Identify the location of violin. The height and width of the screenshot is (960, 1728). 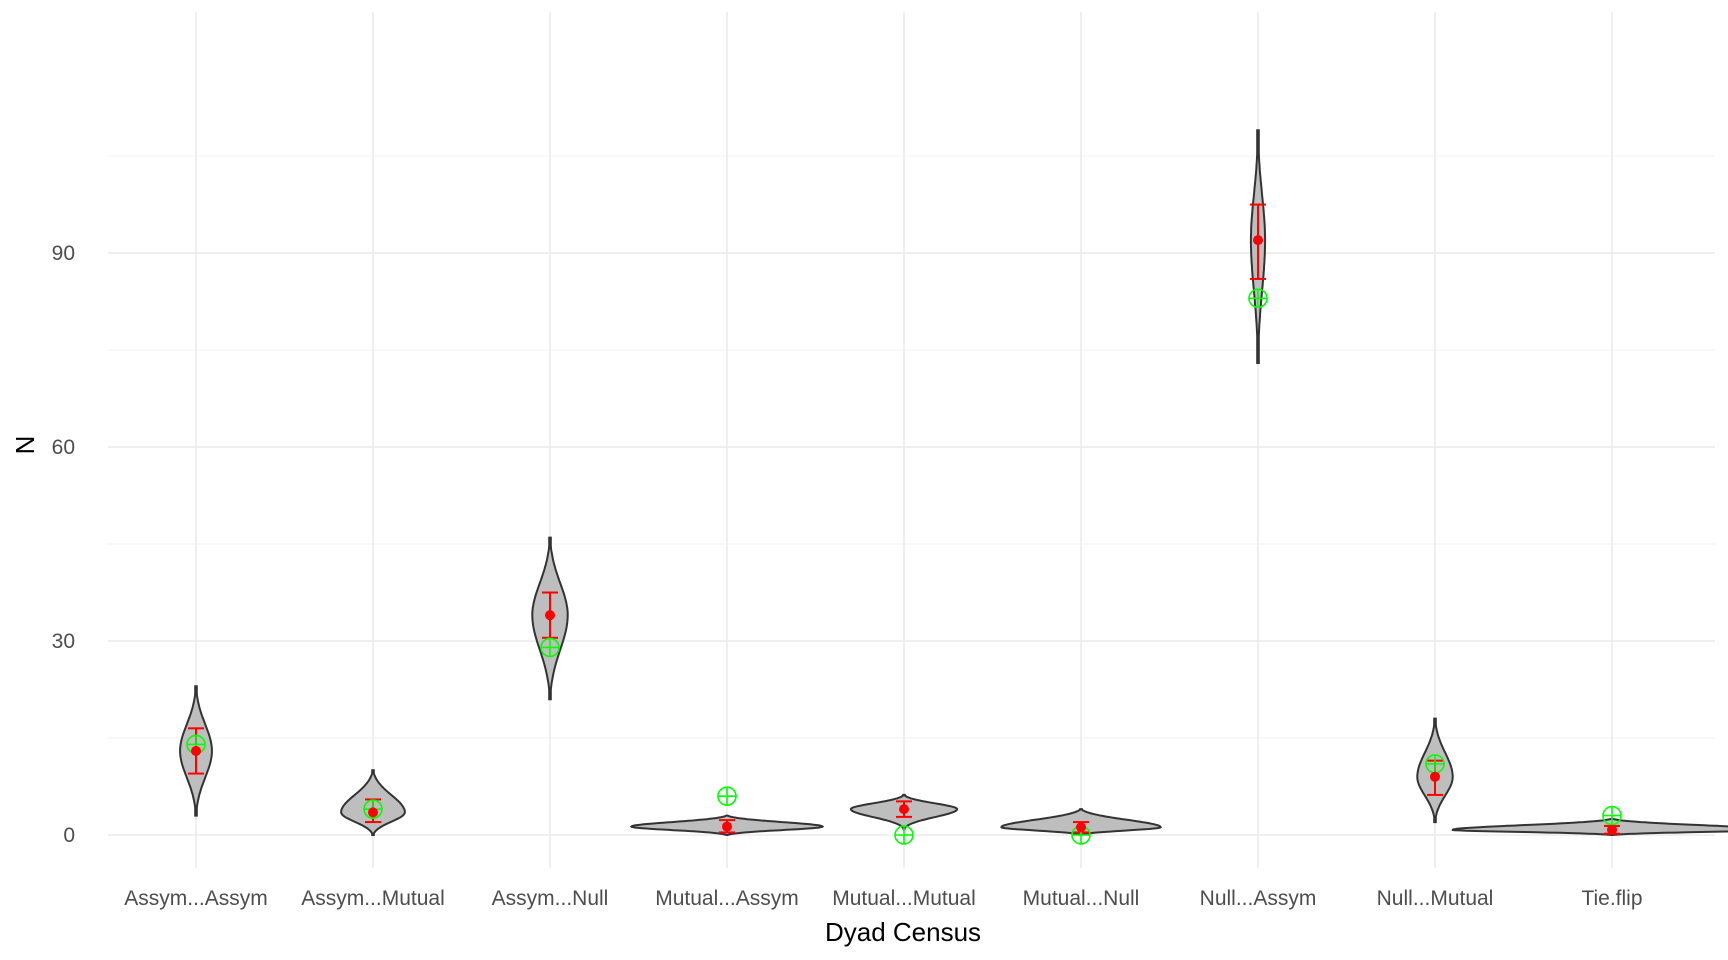
(1589, 826).